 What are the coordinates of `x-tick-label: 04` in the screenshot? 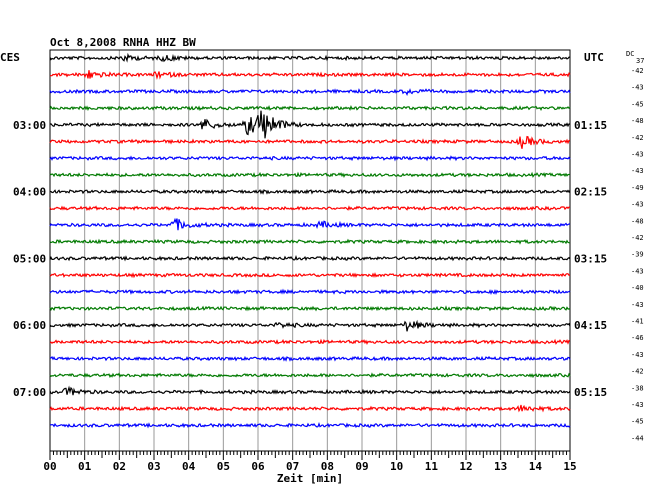 It's located at (189, 466).